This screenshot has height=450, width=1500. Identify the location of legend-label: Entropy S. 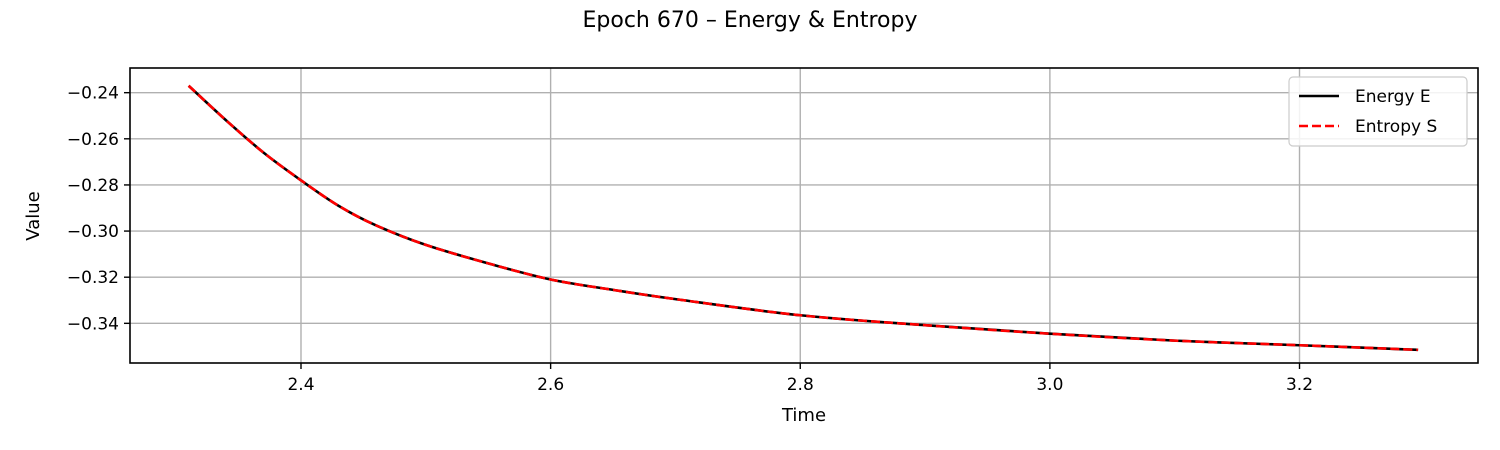
(1396, 127).